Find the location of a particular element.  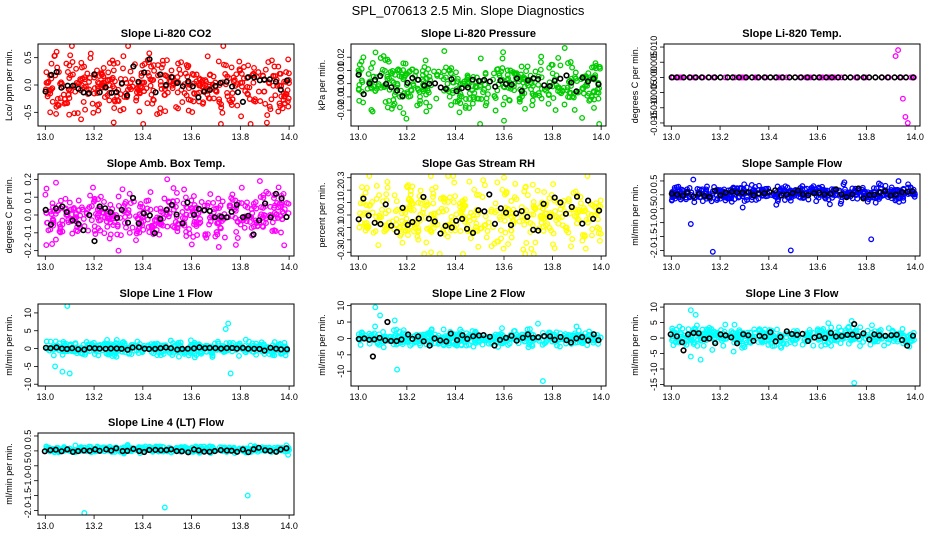

y-tick-label: -0.2 is located at coordinates (28, 251).